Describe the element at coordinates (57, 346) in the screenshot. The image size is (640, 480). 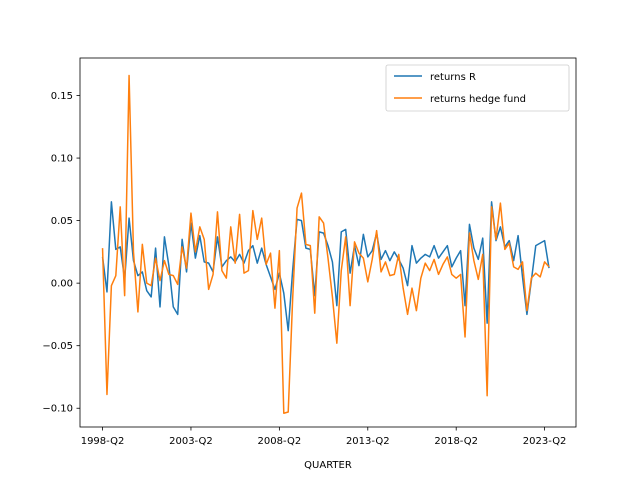
I see `y-tick-label: −0.05` at that location.